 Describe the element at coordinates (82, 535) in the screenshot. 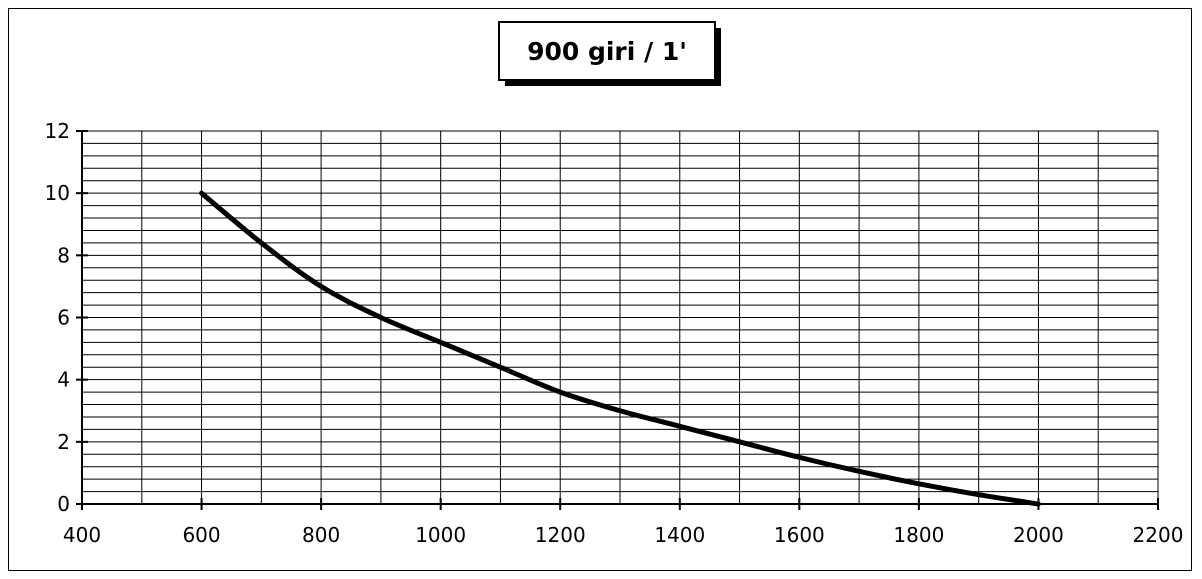

I see `x-tick-label: 400` at that location.